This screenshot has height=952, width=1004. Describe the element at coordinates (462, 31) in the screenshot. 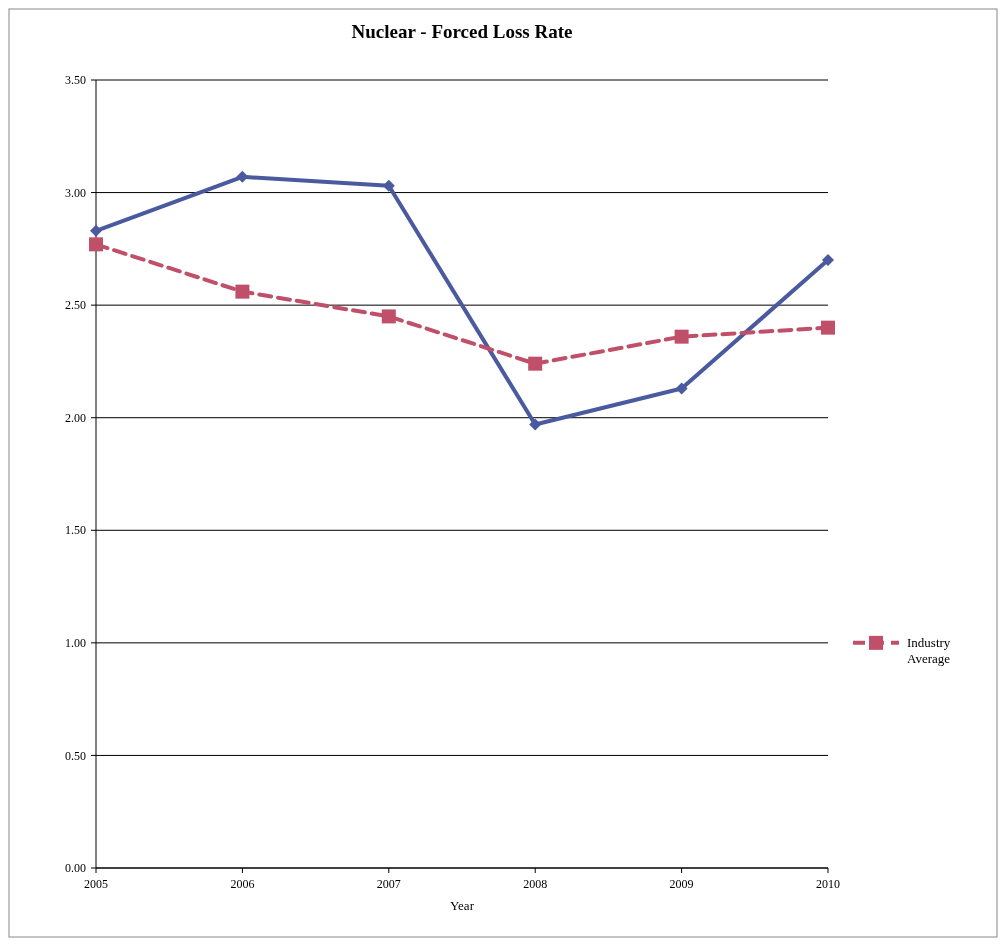

I see `chart-title: Nuclear - Forced Loss Rate` at that location.